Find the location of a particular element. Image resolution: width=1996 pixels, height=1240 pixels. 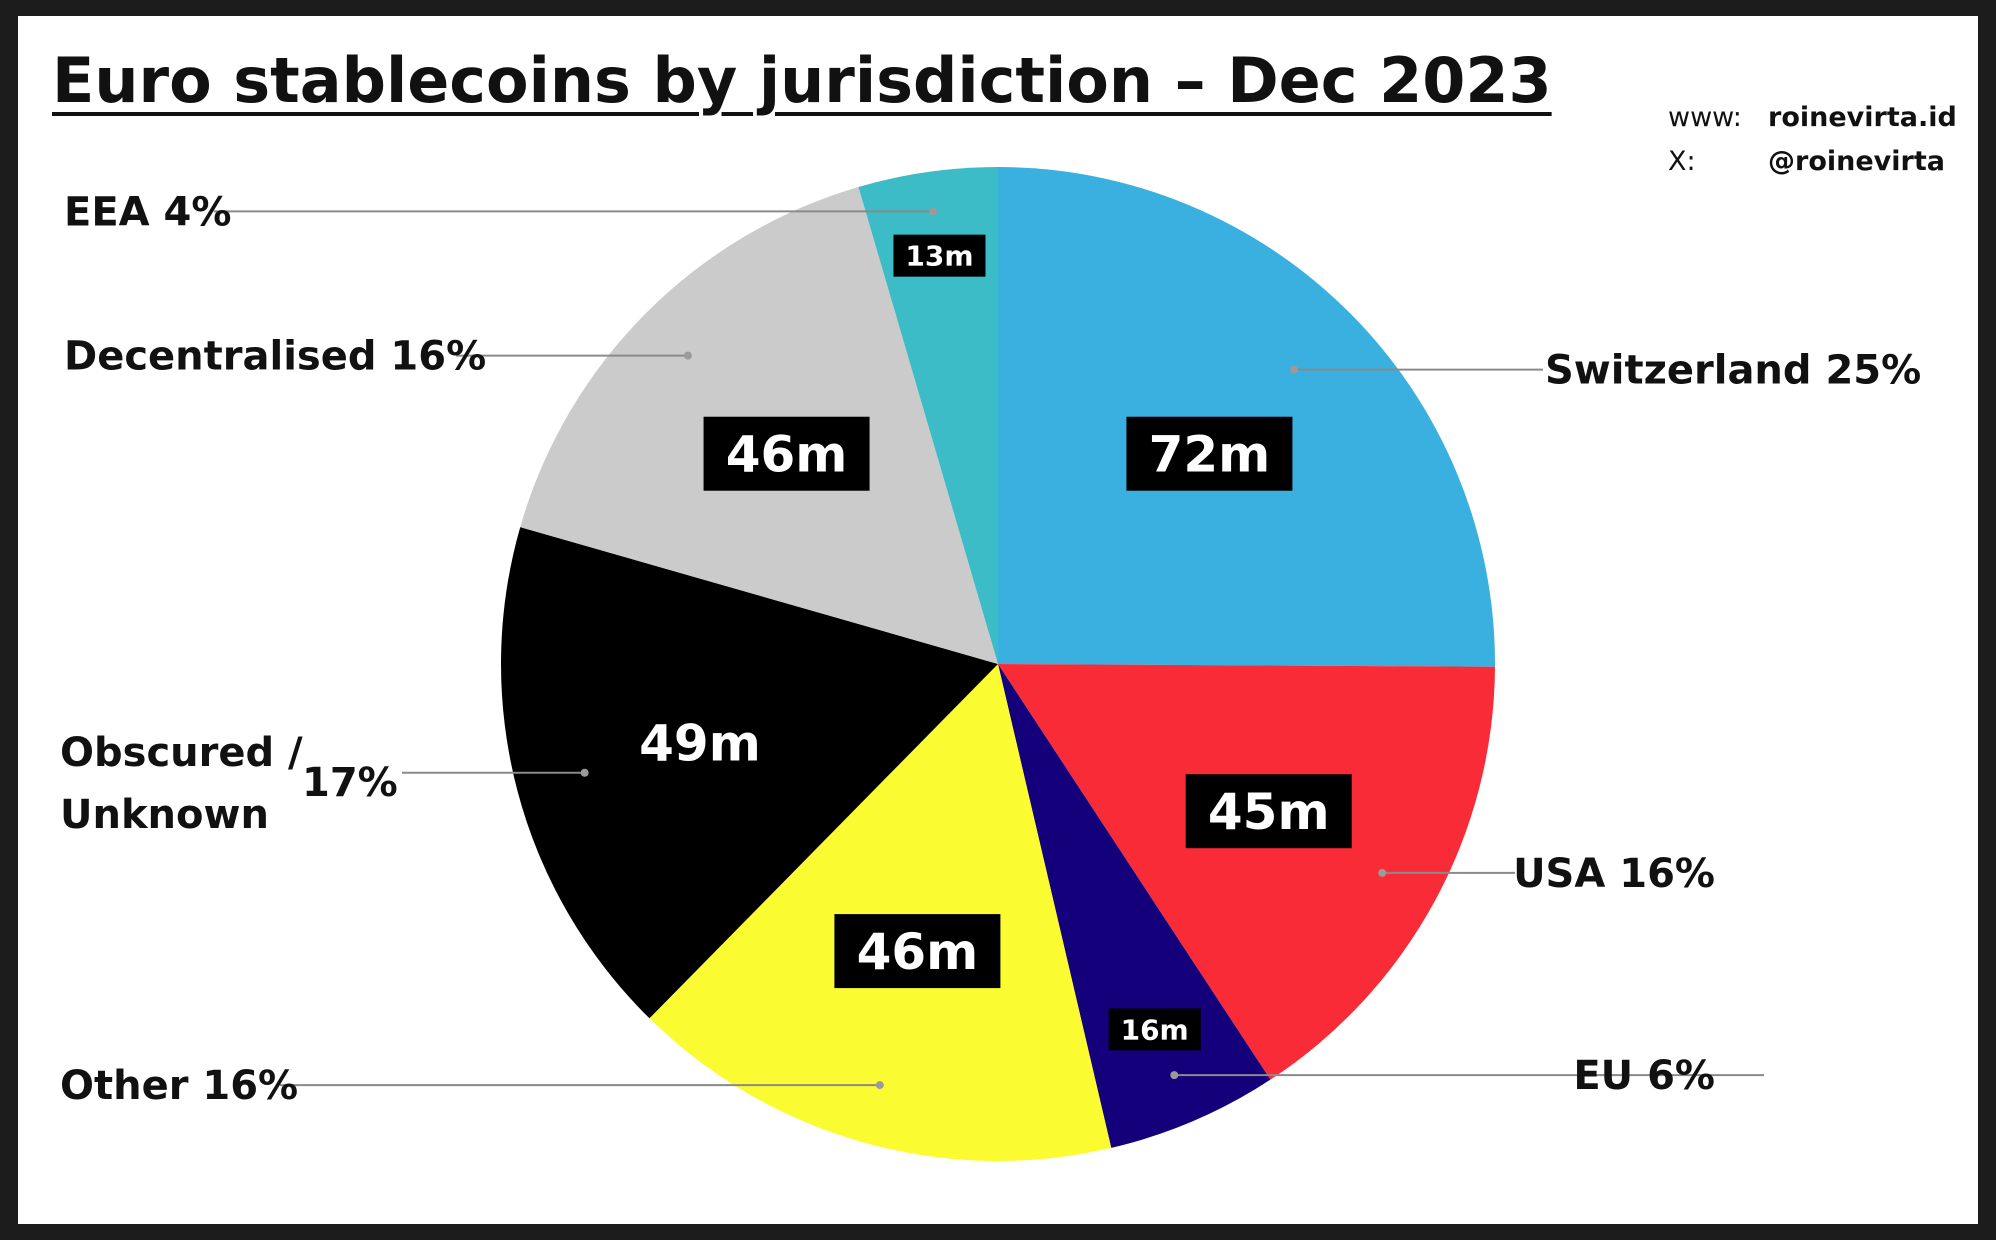

credit-x-key: X: is located at coordinates (1682, 161).